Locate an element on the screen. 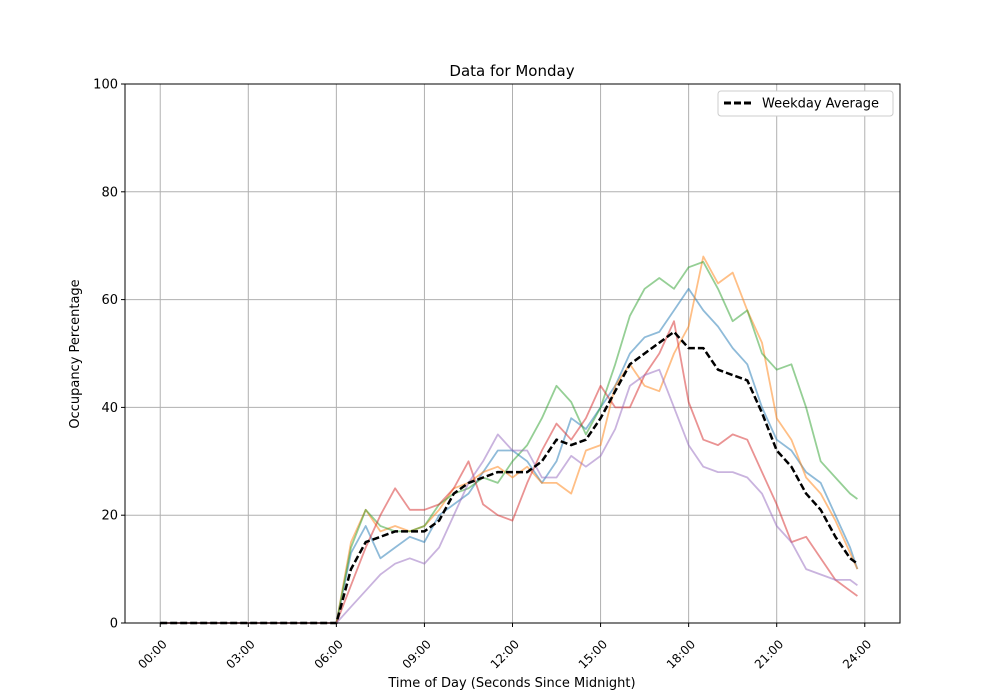  legend: Weekday Average is located at coordinates (805, 103).